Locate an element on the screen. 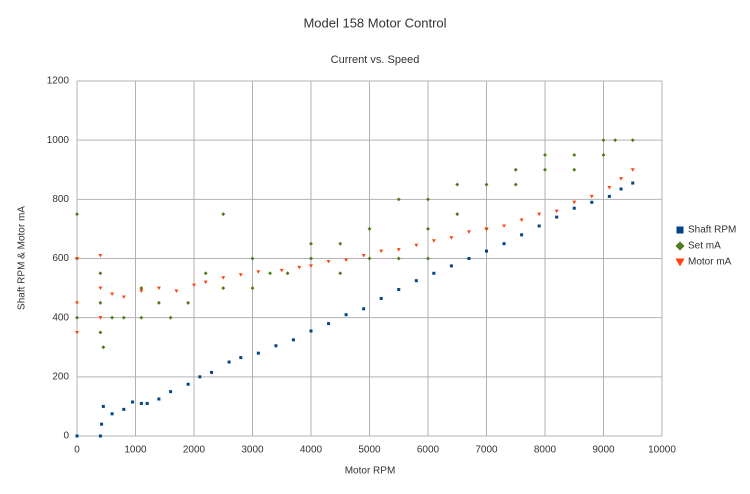 The height and width of the screenshot is (494, 750). x-tick-label: 10000 is located at coordinates (662, 450).